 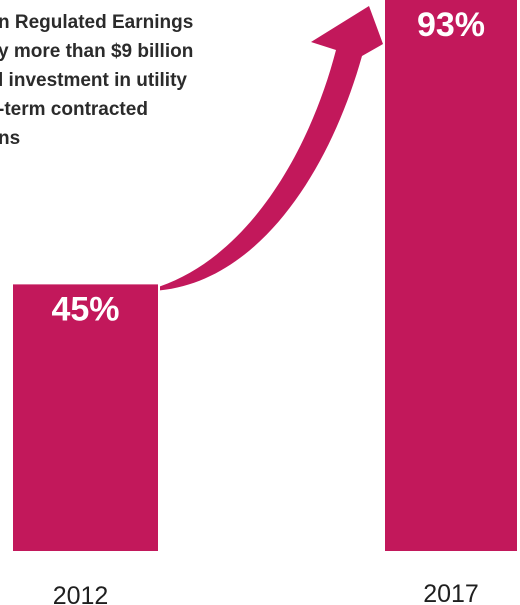 What do you see at coordinates (451, 592) in the screenshot?
I see `x-tick-label-2017: 2017` at bounding box center [451, 592].